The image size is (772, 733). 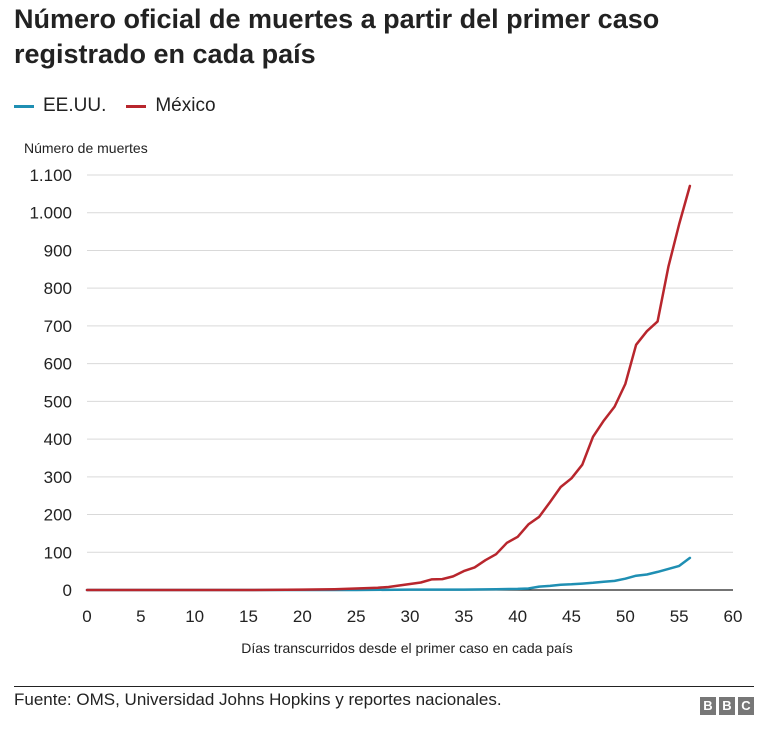 What do you see at coordinates (58, 477) in the screenshot?
I see `y-tick-label: 300` at bounding box center [58, 477].